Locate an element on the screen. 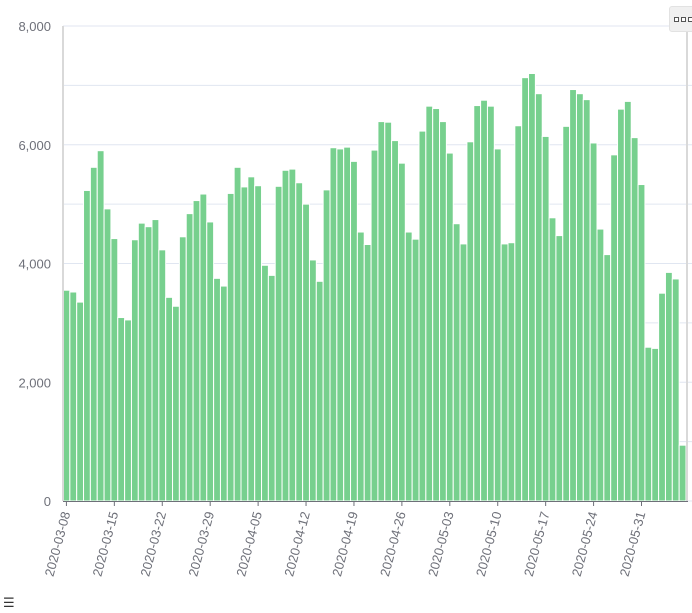 Image resolution: width=692 pixels, height=613 pixels. more-options-button is located at coordinates (680, 19).